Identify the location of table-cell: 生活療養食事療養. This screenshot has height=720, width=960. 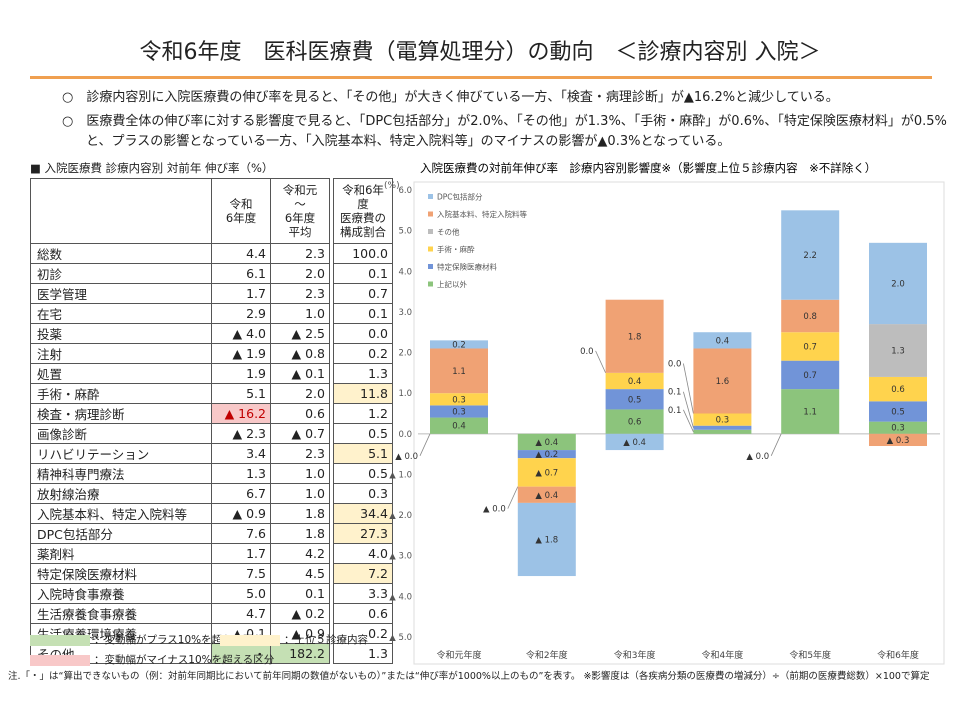
(121, 613).